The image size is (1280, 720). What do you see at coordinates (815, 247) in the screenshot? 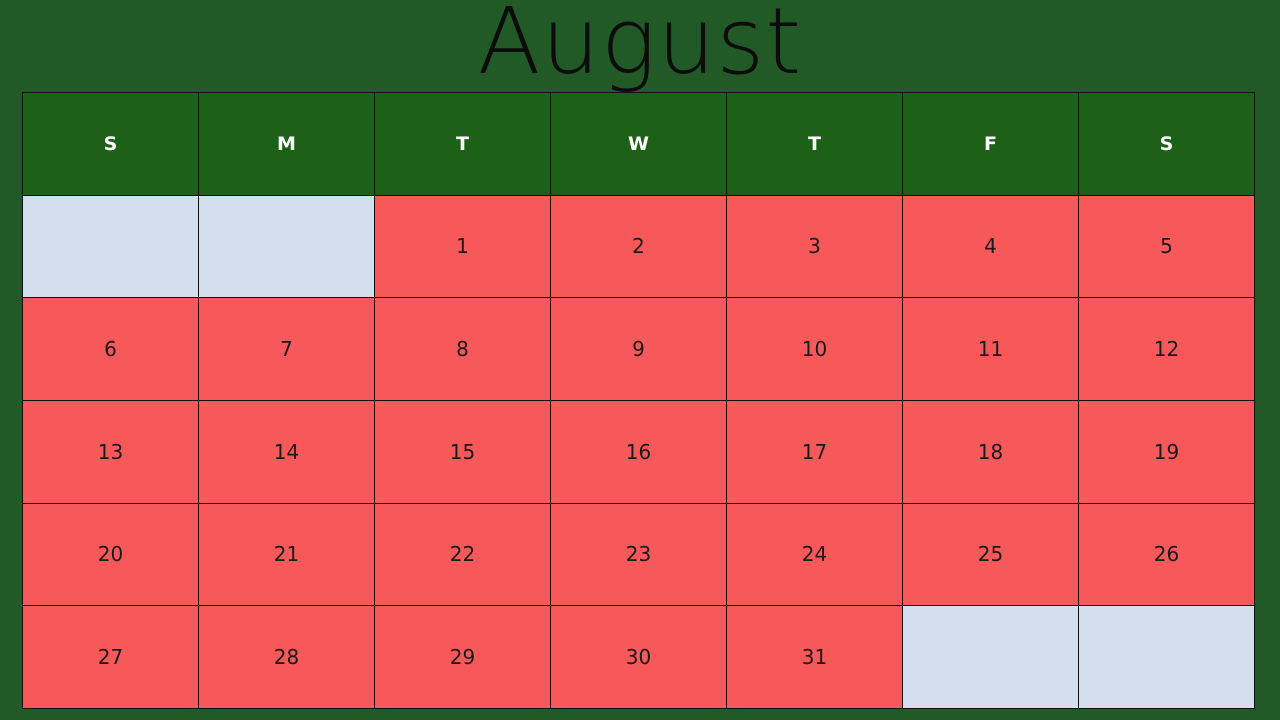
I see `day-cell: 3` at bounding box center [815, 247].